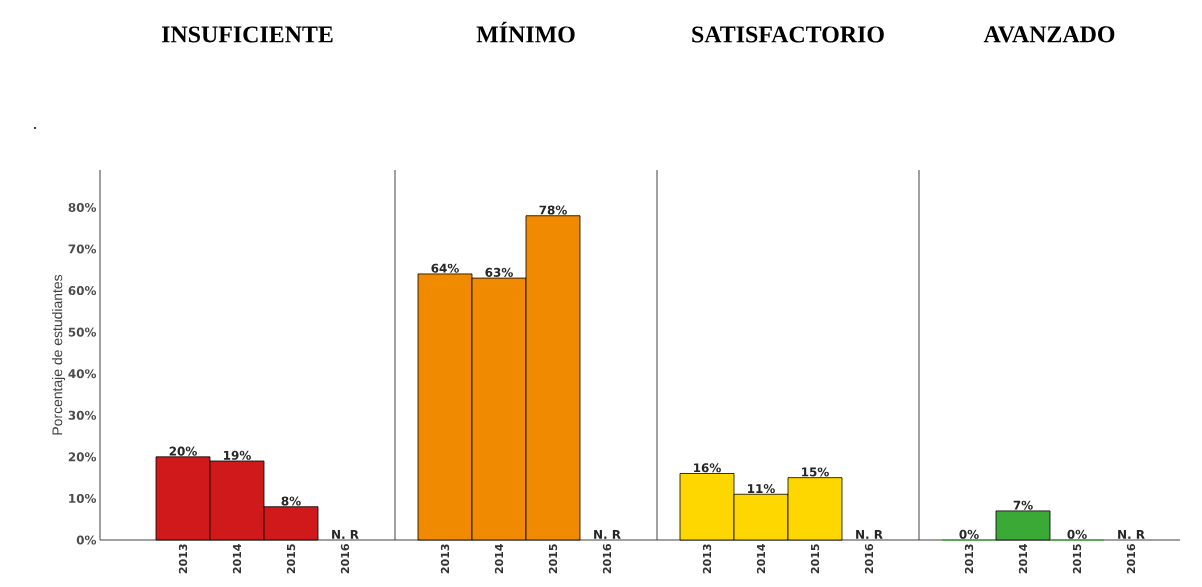 The height and width of the screenshot is (587, 1202). Describe the element at coordinates (183, 451) in the screenshot. I see `data-label: 20%` at that location.